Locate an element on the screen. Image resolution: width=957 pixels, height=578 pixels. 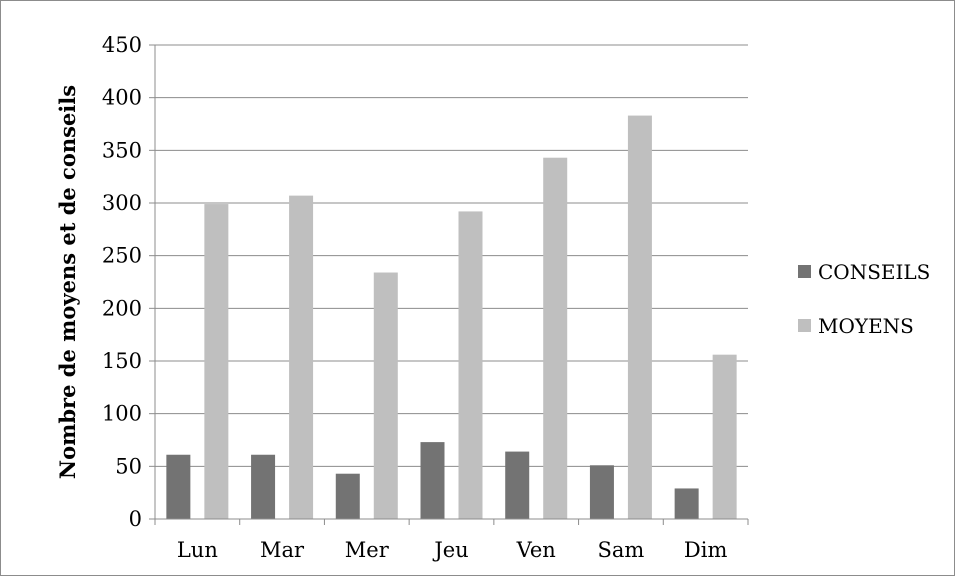
y-tick-label: 0 is located at coordinates (135, 519).